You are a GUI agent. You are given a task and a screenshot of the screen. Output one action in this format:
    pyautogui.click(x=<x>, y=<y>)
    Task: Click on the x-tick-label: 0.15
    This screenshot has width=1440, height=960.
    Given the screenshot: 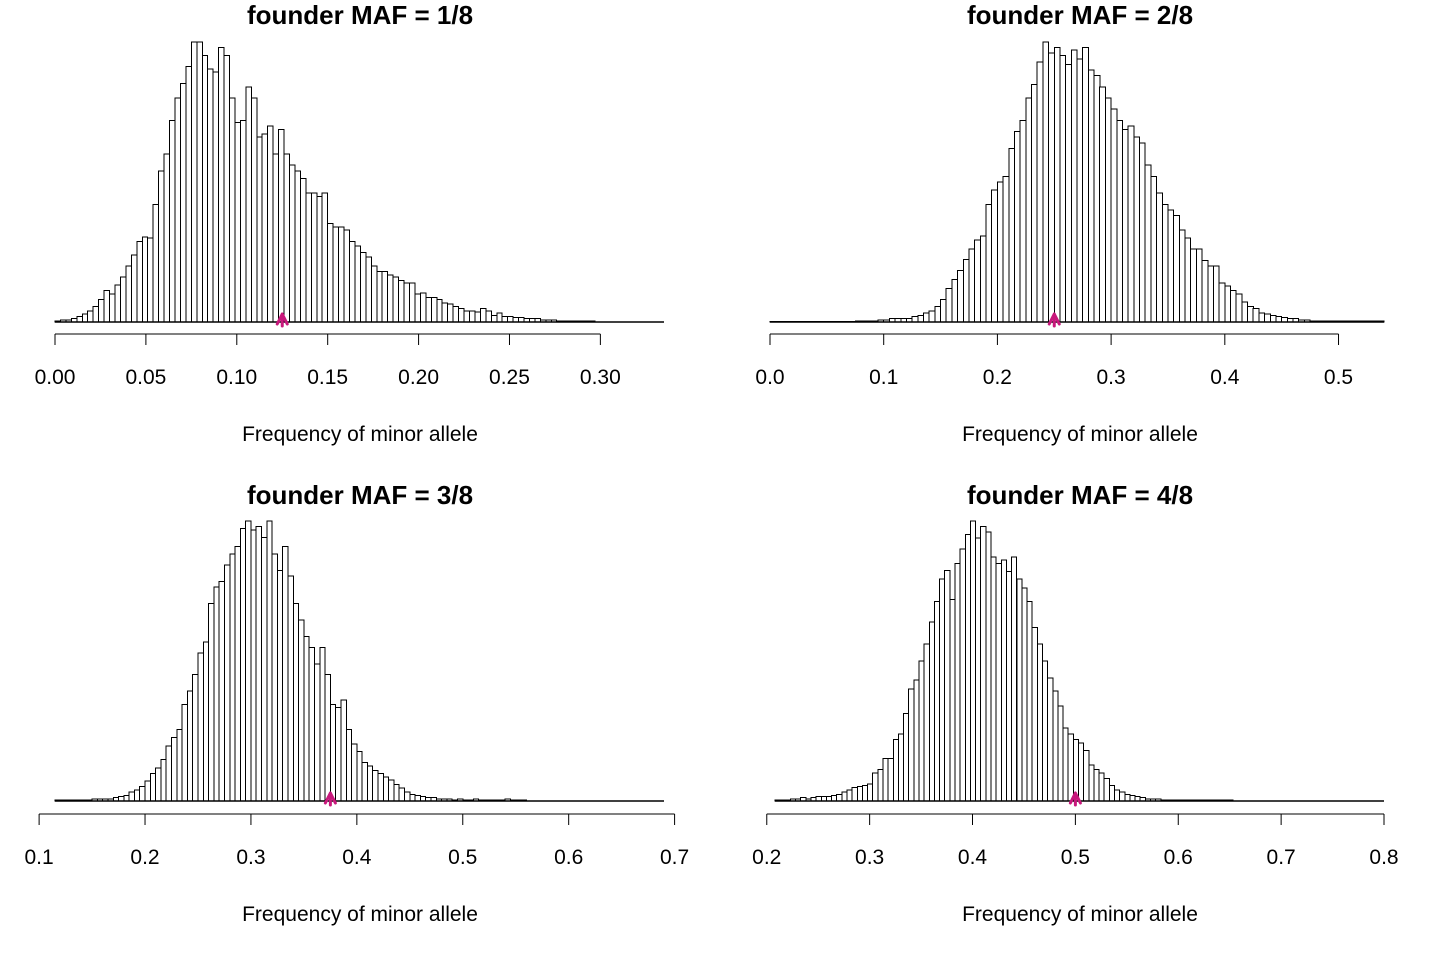 What is the action you would take?
    pyautogui.click(x=327, y=377)
    